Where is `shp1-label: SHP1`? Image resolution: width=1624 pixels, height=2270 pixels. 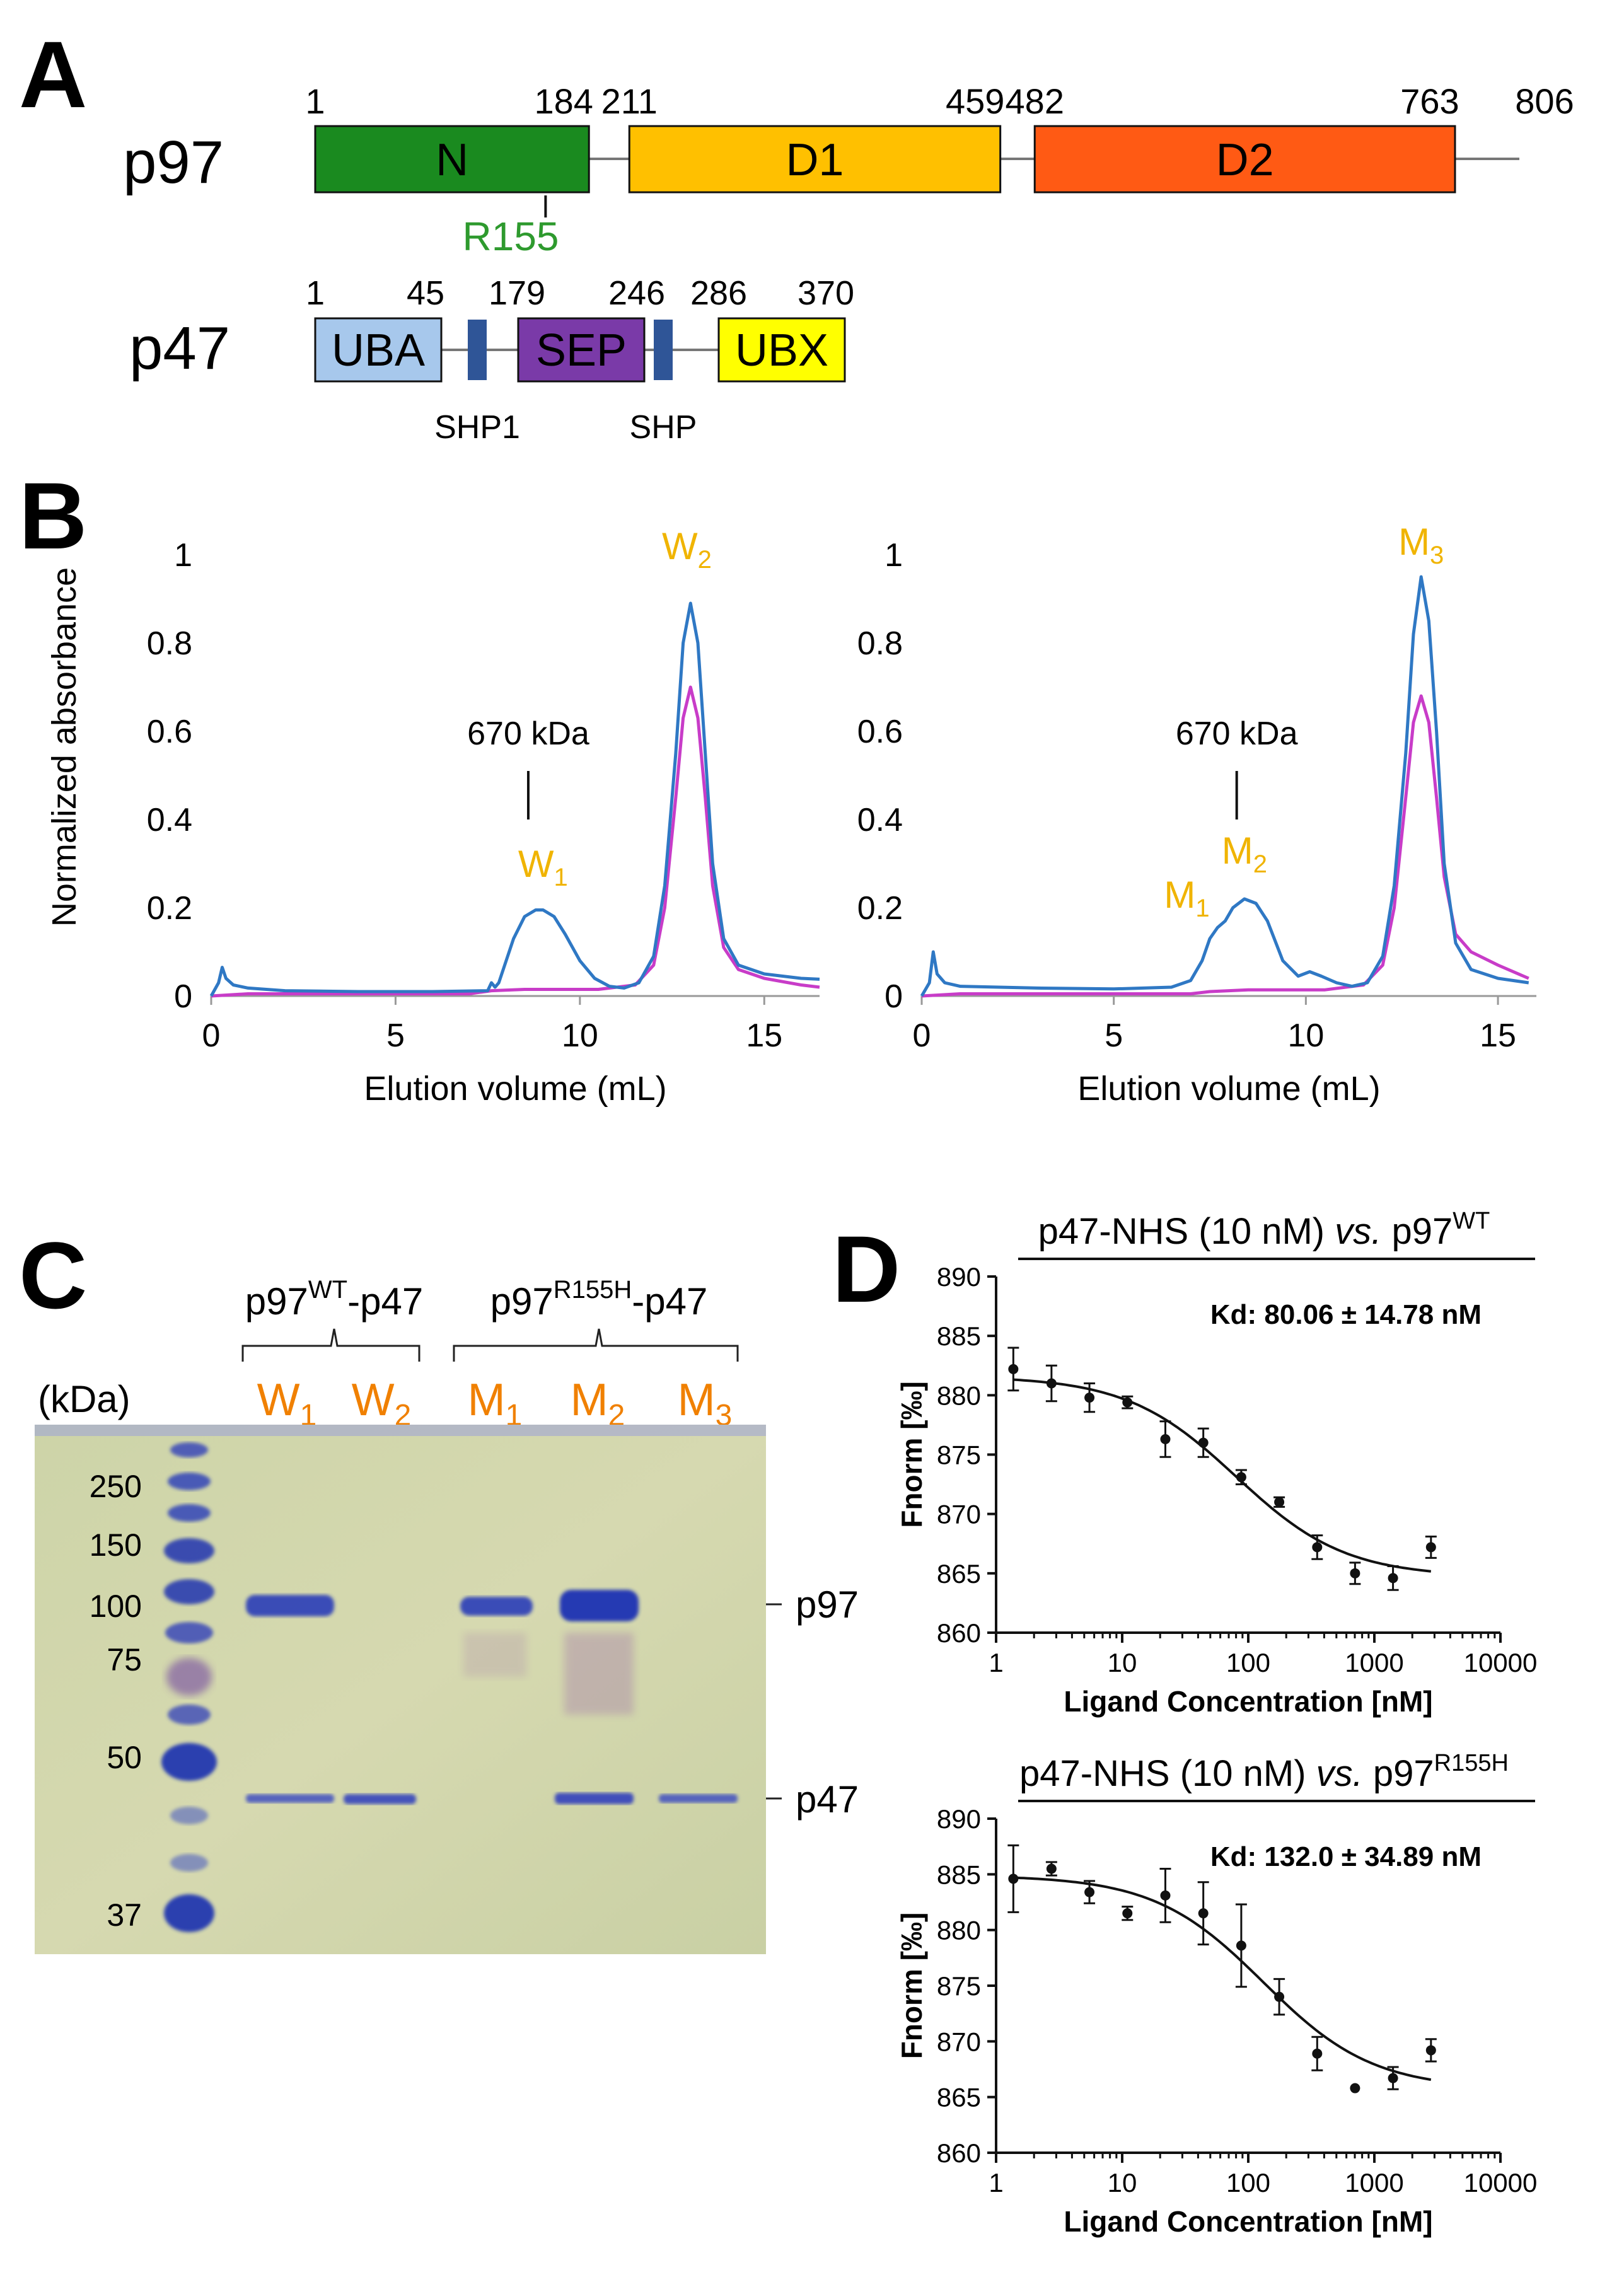
shp1-label: SHP1 is located at coordinates (477, 428).